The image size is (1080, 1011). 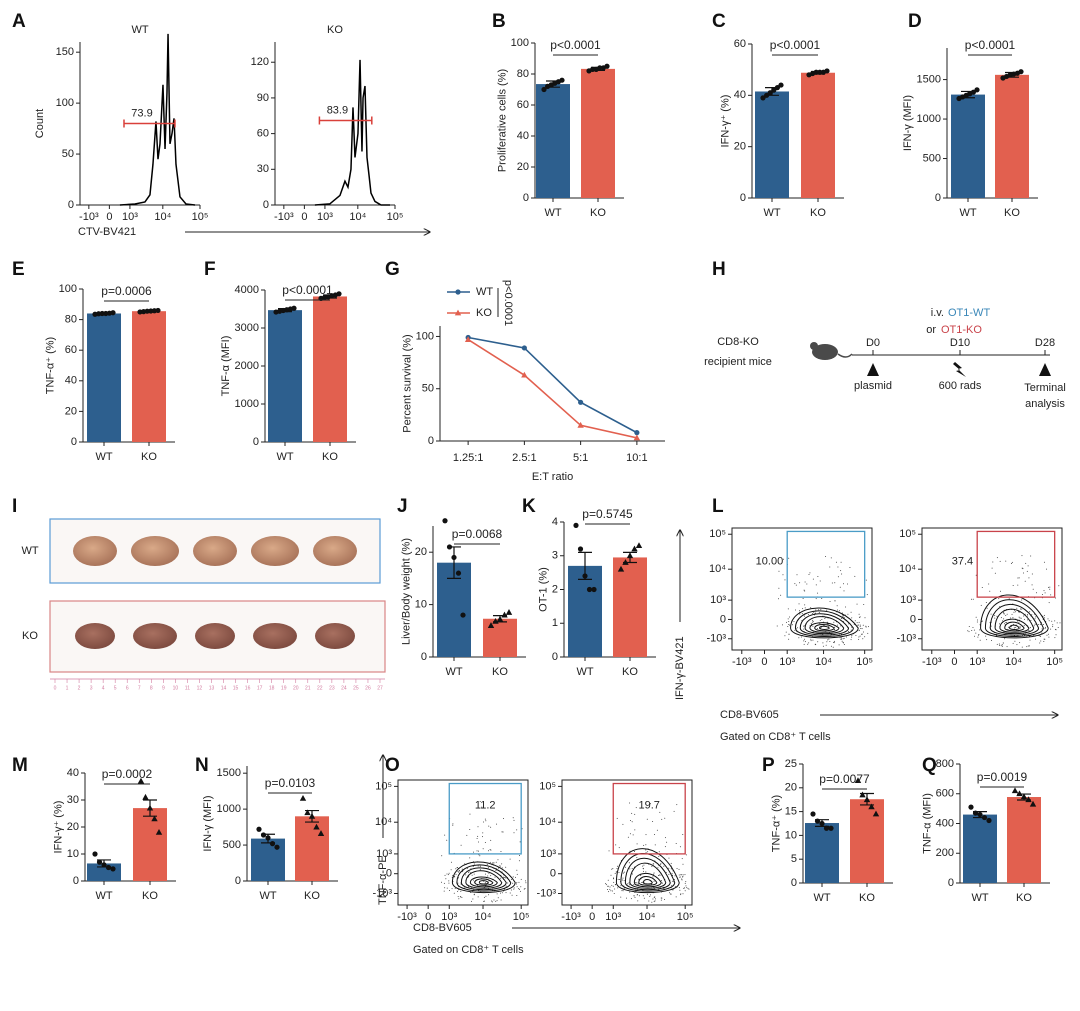 I want to click on y-axis-label: TNF-α (MFI), so click(x=226, y=366).